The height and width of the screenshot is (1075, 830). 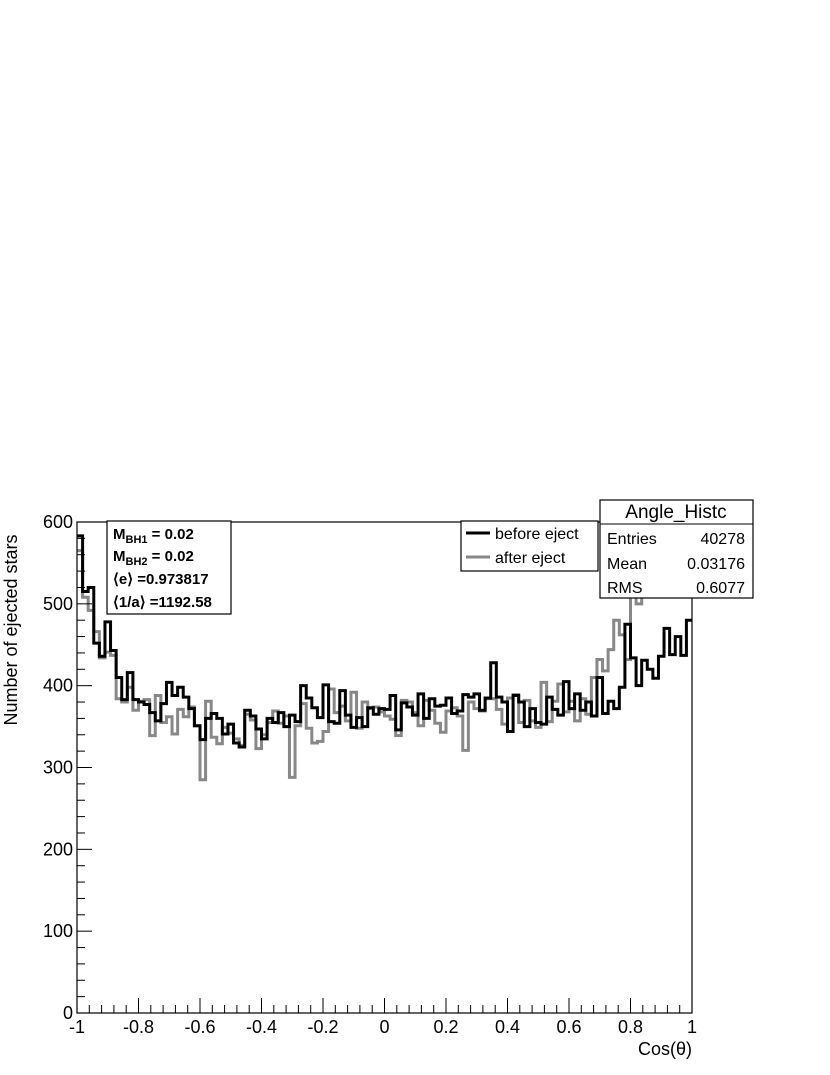 I want to click on x-tick-label: 0.6, so click(x=568, y=1027).